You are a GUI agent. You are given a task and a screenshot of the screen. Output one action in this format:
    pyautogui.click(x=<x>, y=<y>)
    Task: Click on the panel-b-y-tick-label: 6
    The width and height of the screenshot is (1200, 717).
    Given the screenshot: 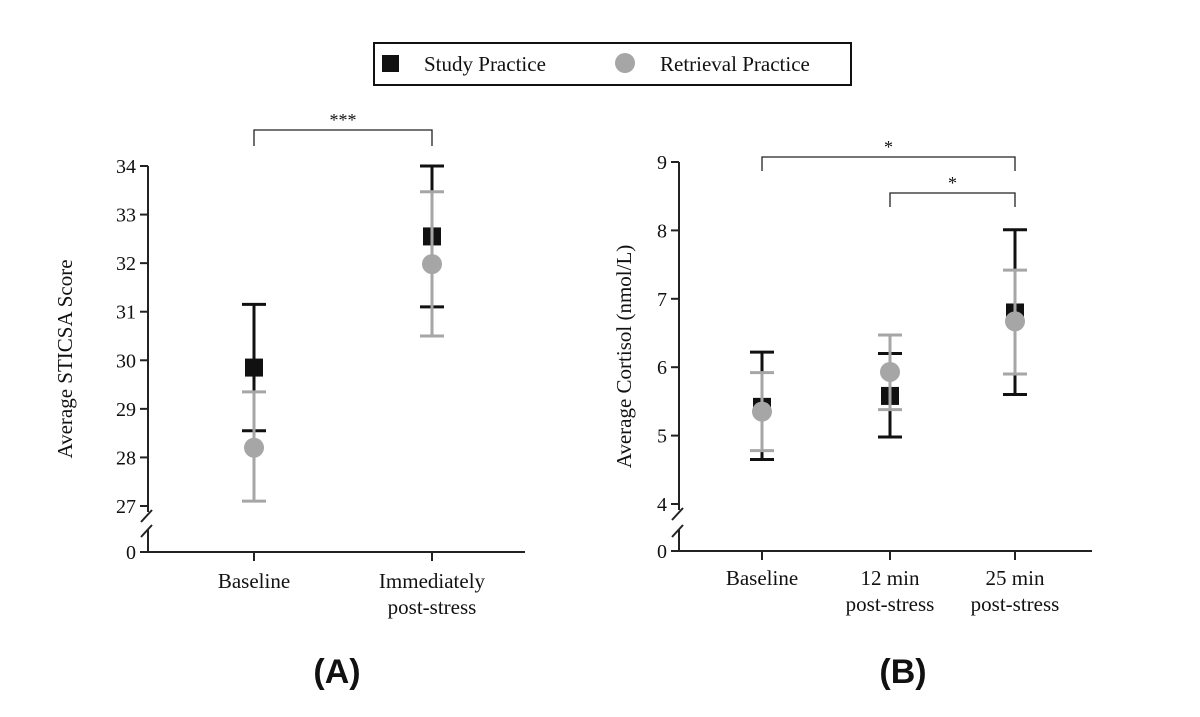 What is the action you would take?
    pyautogui.click(x=662, y=368)
    